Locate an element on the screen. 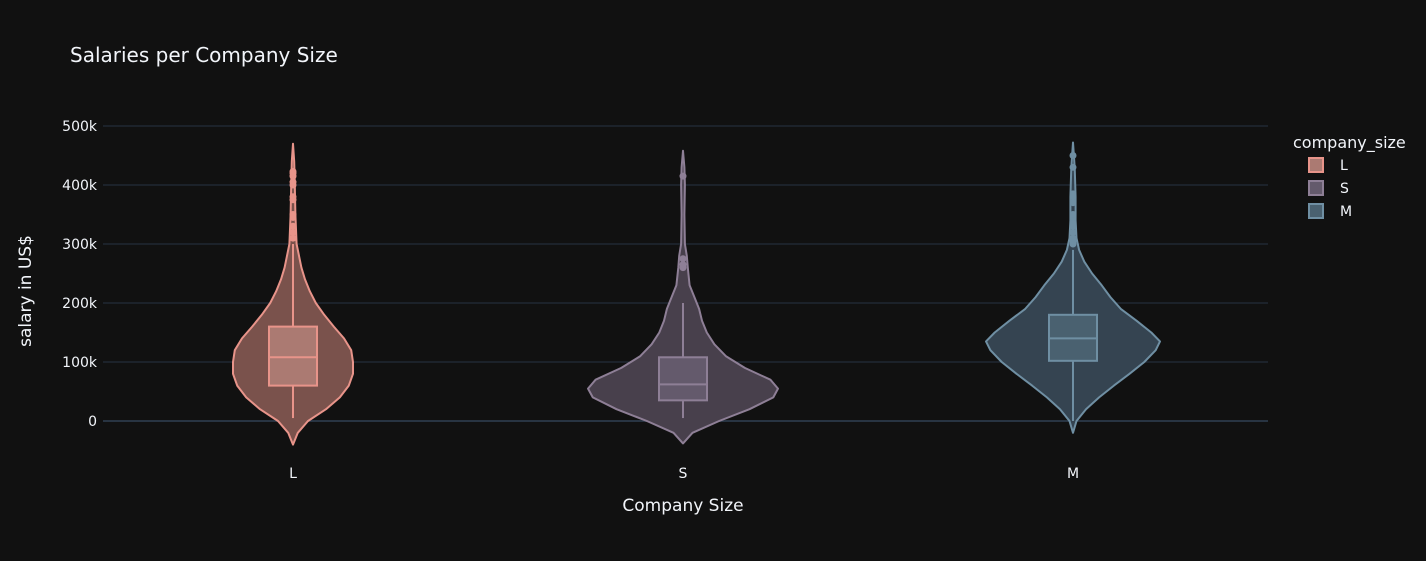 Image resolution: width=1426 pixels, height=561 pixels. y-tick-label: 300k is located at coordinates (80, 245).